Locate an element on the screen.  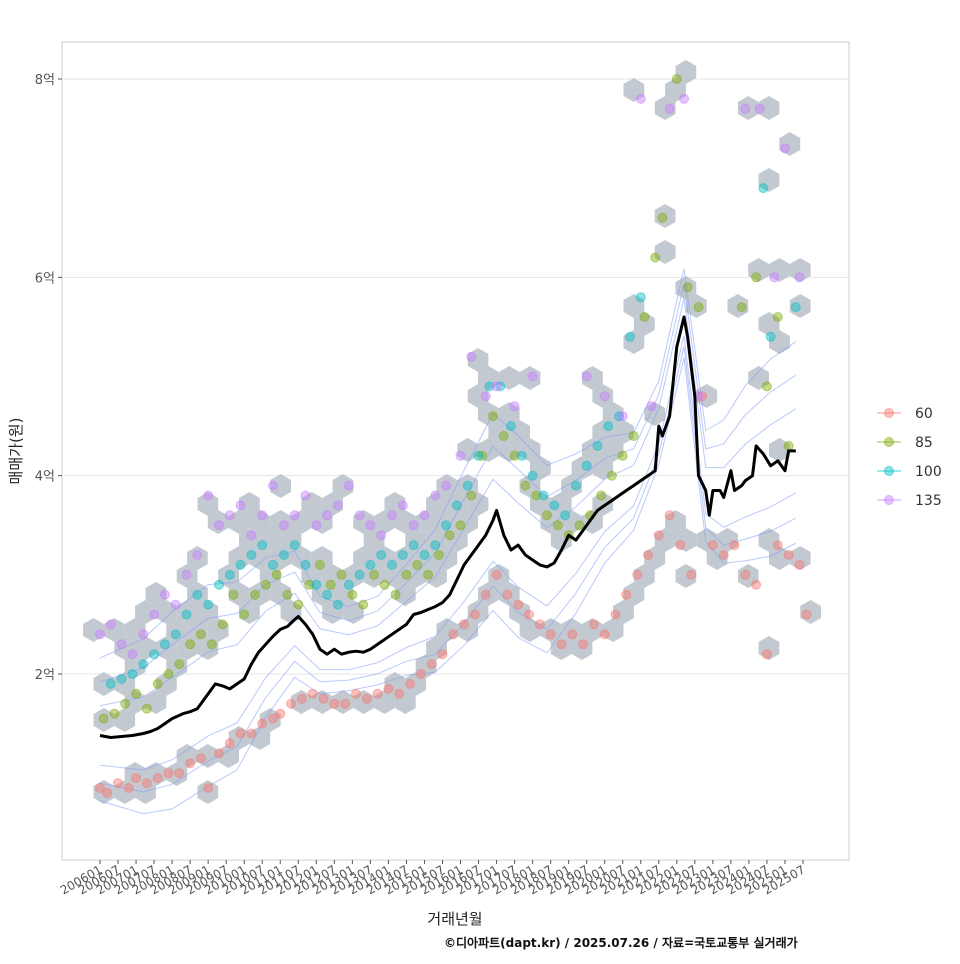
legend-key-point is located at coordinates (889, 500).